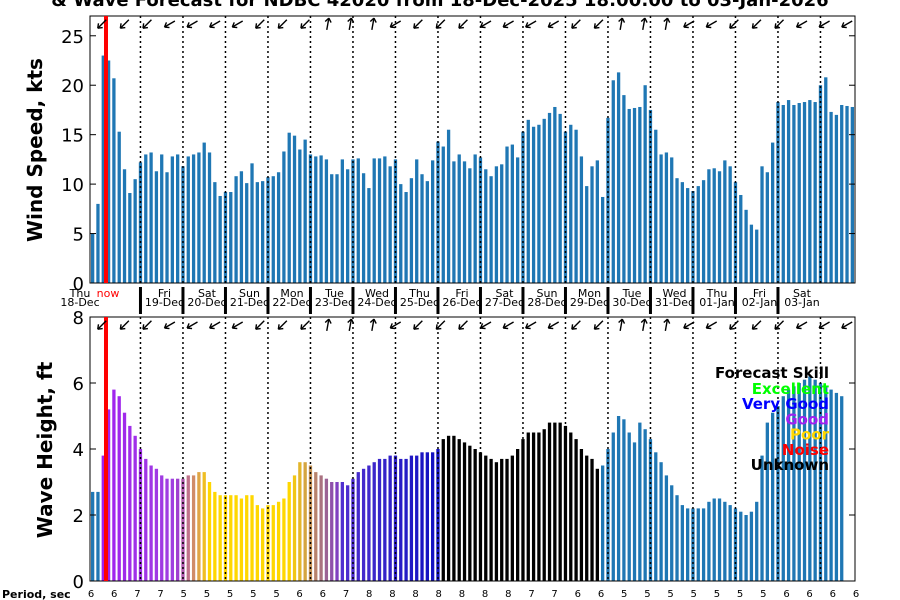 The width and height of the screenshot is (900, 600). Describe the element at coordinates (164, 293) in the screenshot. I see `day-label: Fri` at that location.